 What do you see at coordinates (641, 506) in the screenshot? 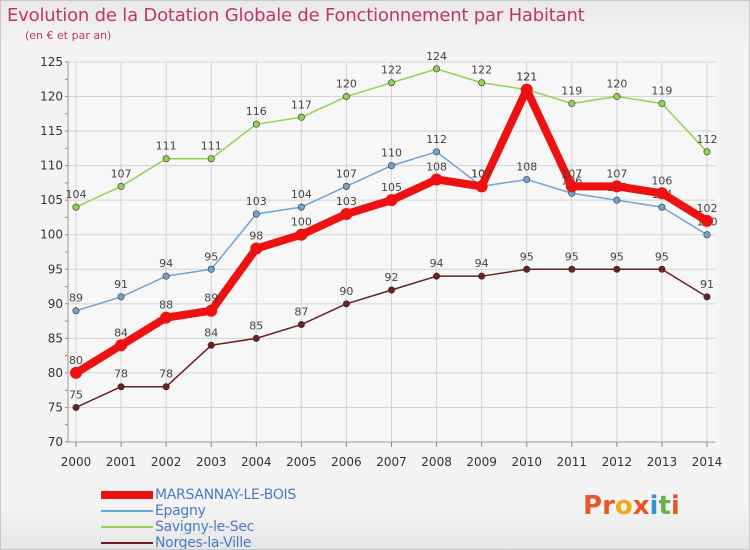
I see `logo-letter: x` at bounding box center [641, 506].